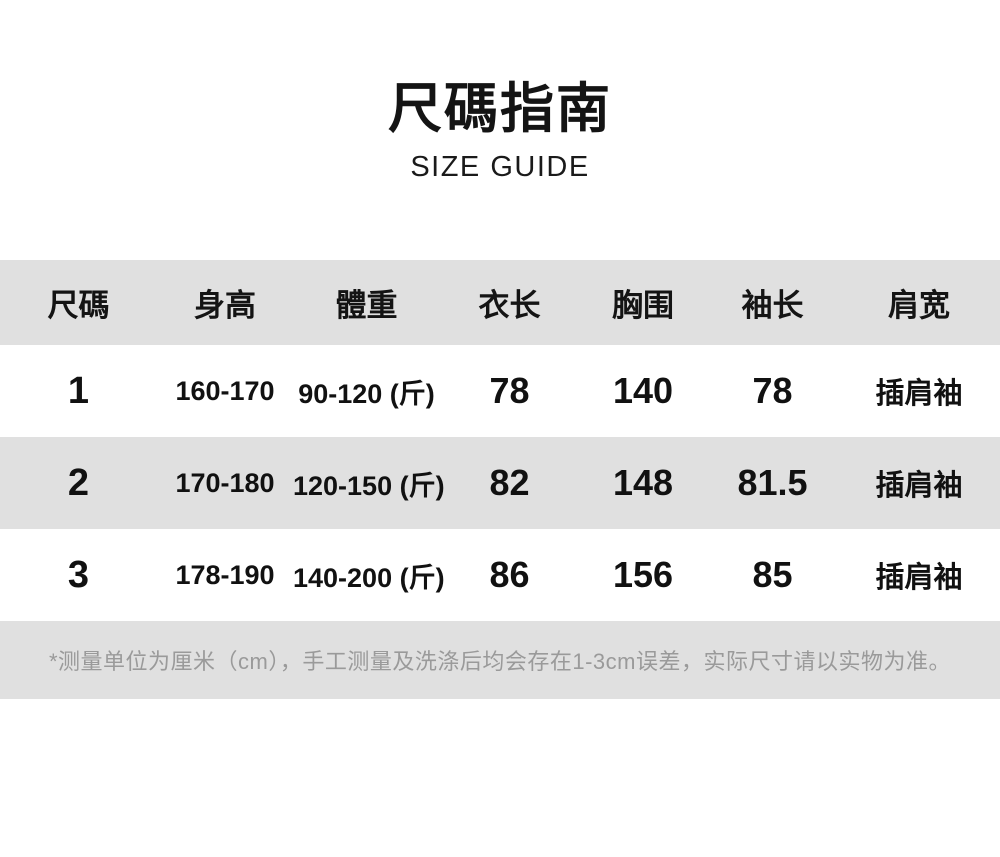 The width and height of the screenshot is (1000, 857). I want to click on table-header-row: 尺碼 身高 體重 衣长 胸围 袖长 肩宽, so click(500, 303).